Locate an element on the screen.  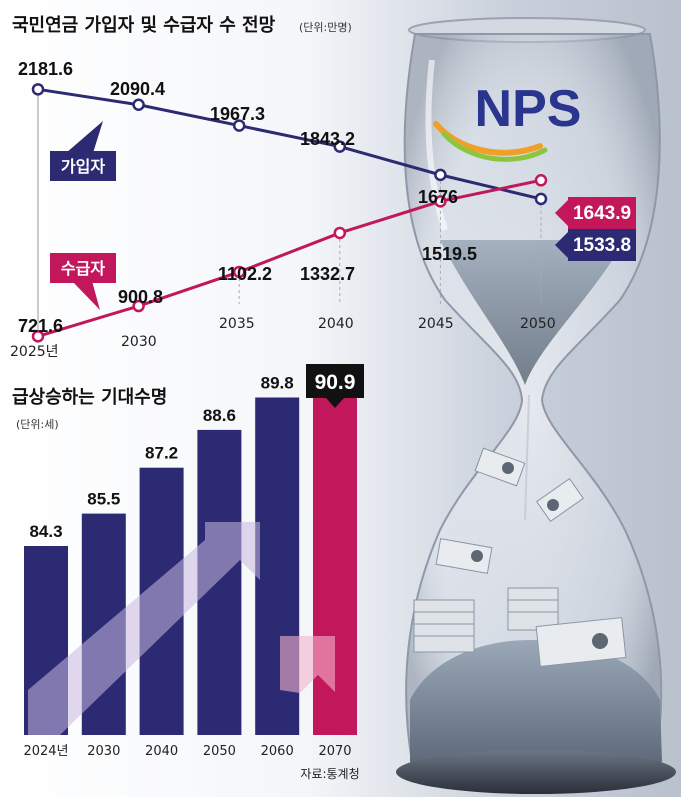
end-badge-recipients: 1643.9 is located at coordinates (595, 213).